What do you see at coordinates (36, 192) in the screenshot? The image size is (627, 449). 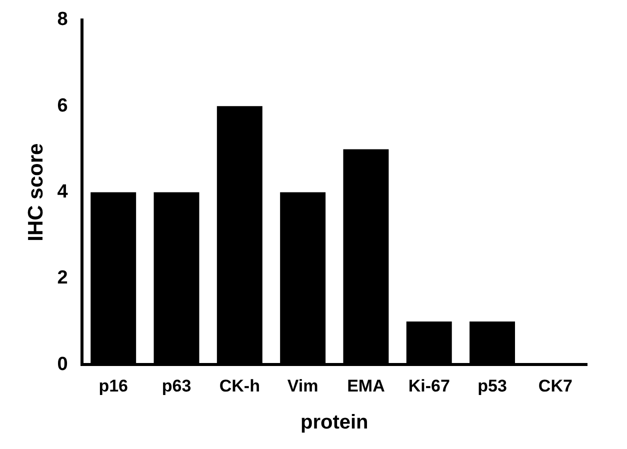 I see `y-axis-title: IHC score` at bounding box center [36, 192].